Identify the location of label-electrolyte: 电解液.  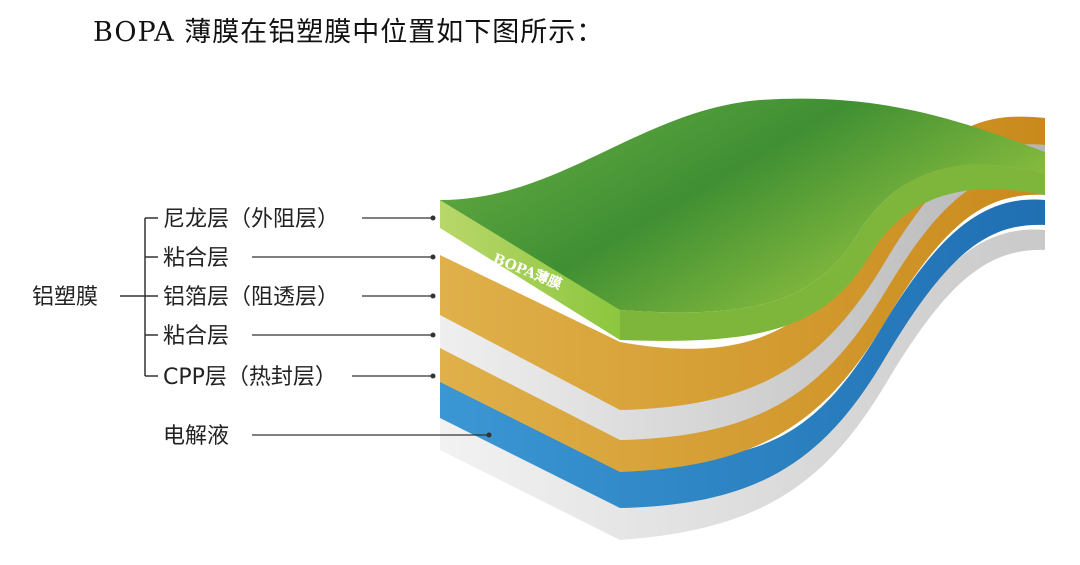
(196, 436).